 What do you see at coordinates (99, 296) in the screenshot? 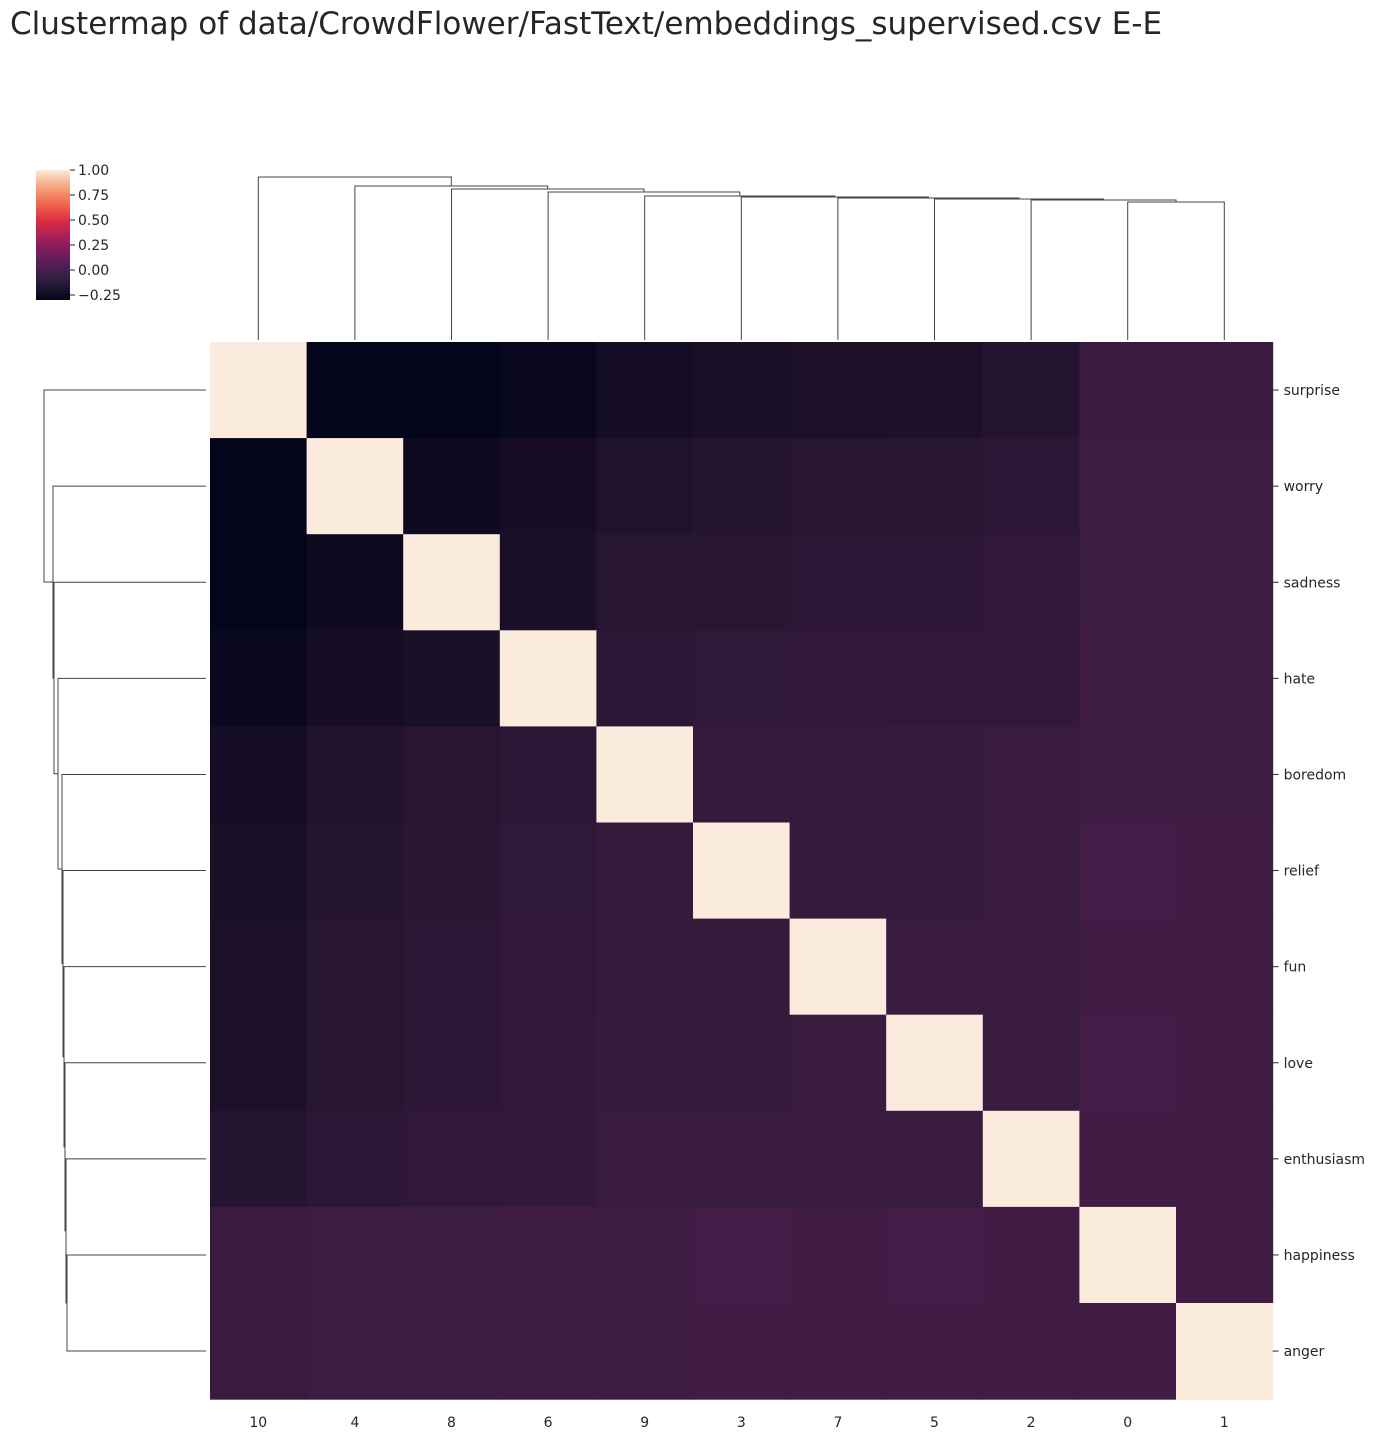
I see `colorbar-tick-label: −0.25` at bounding box center [99, 296].